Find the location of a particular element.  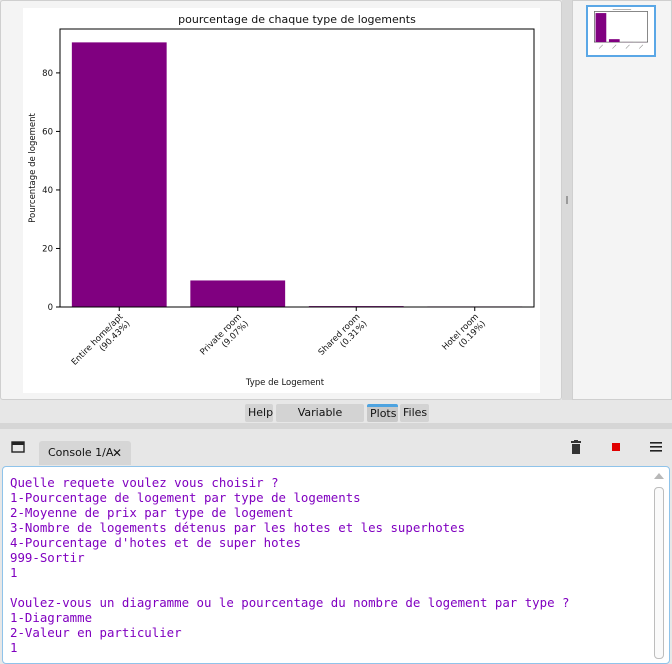

tab-help: Help is located at coordinates (259, 413).